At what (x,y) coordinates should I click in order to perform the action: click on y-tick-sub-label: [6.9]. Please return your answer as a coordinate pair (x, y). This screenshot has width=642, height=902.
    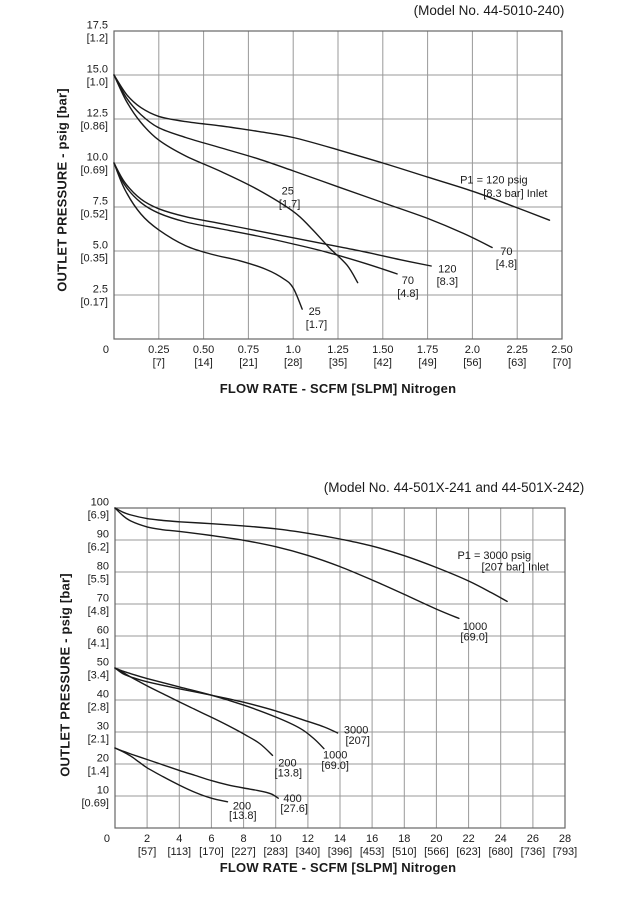
    Looking at the image, I should click on (98, 516).